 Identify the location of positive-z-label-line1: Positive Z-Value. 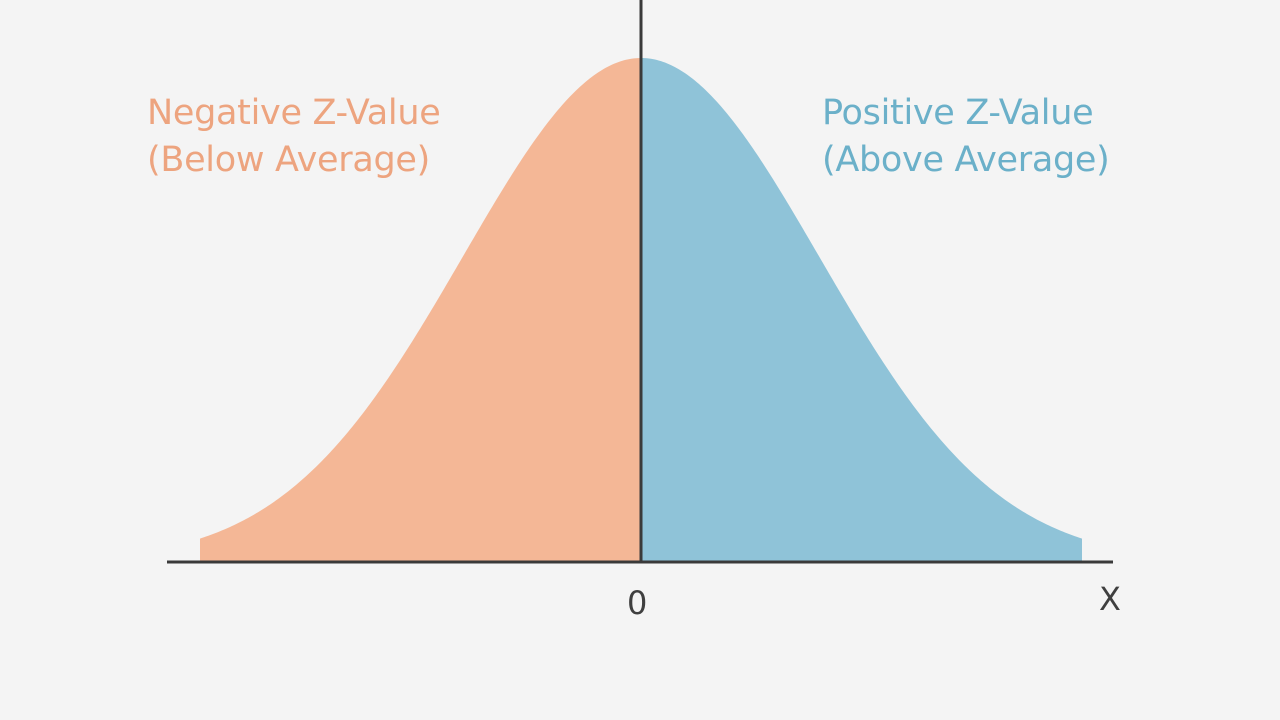
(958, 113).